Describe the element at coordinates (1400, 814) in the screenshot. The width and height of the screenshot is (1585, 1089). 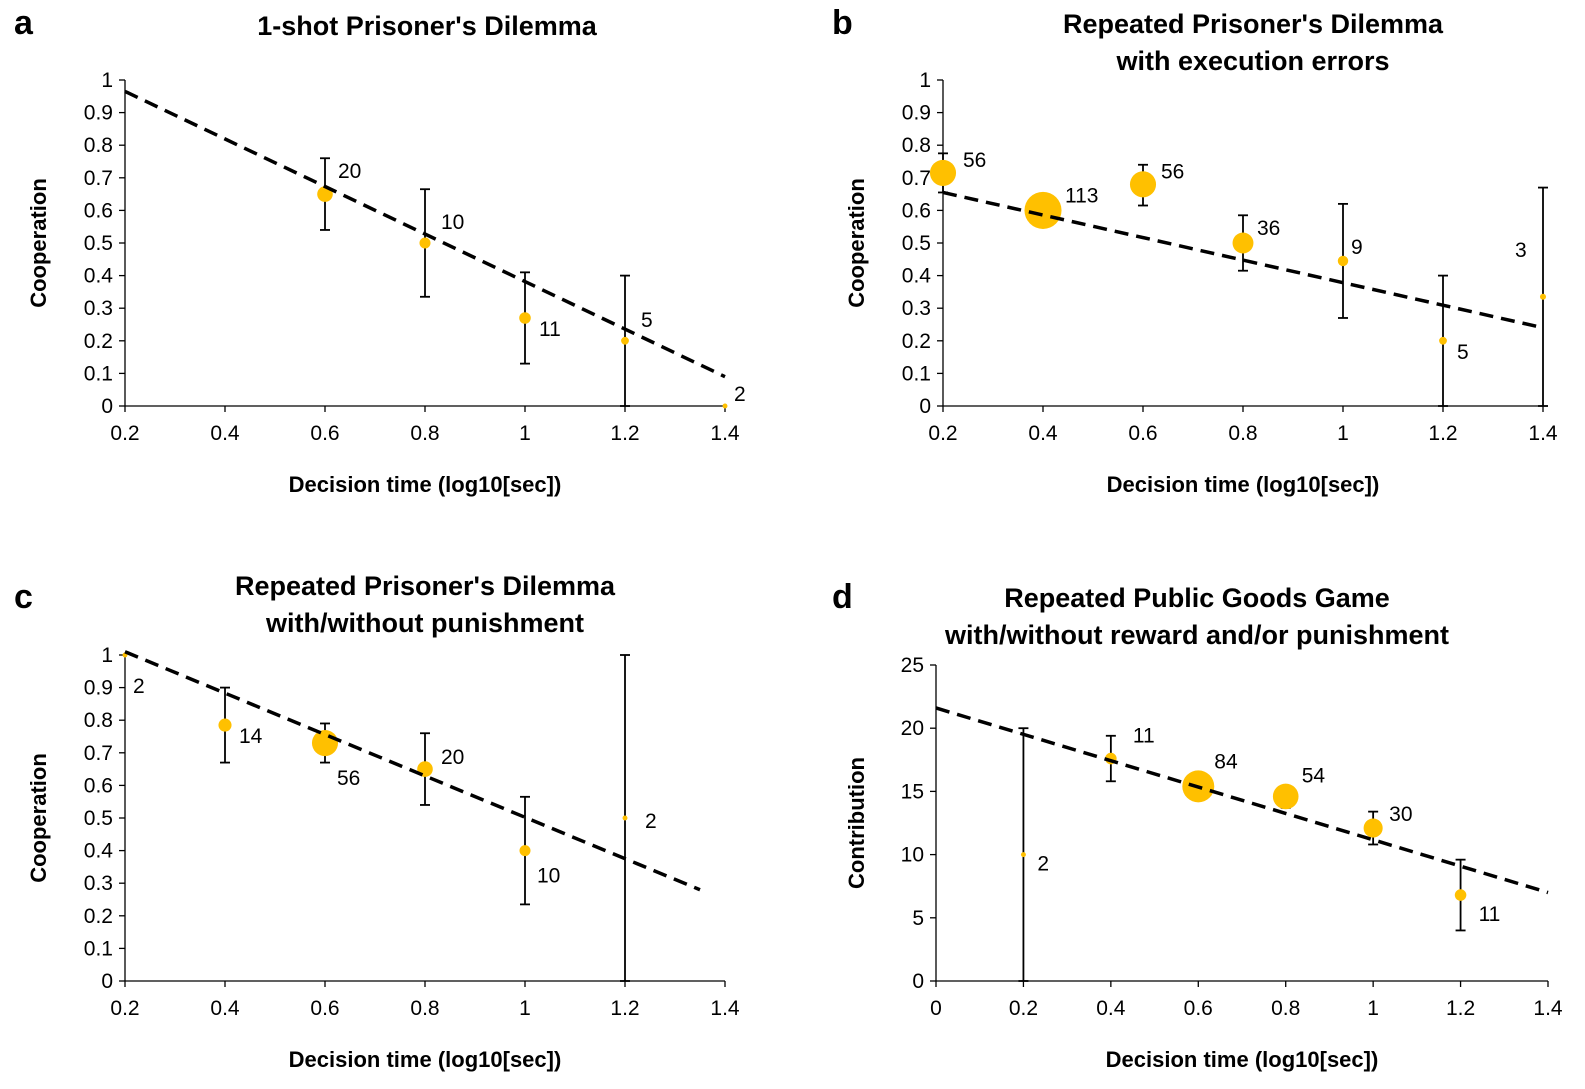
I see `data-label: 30` at that location.